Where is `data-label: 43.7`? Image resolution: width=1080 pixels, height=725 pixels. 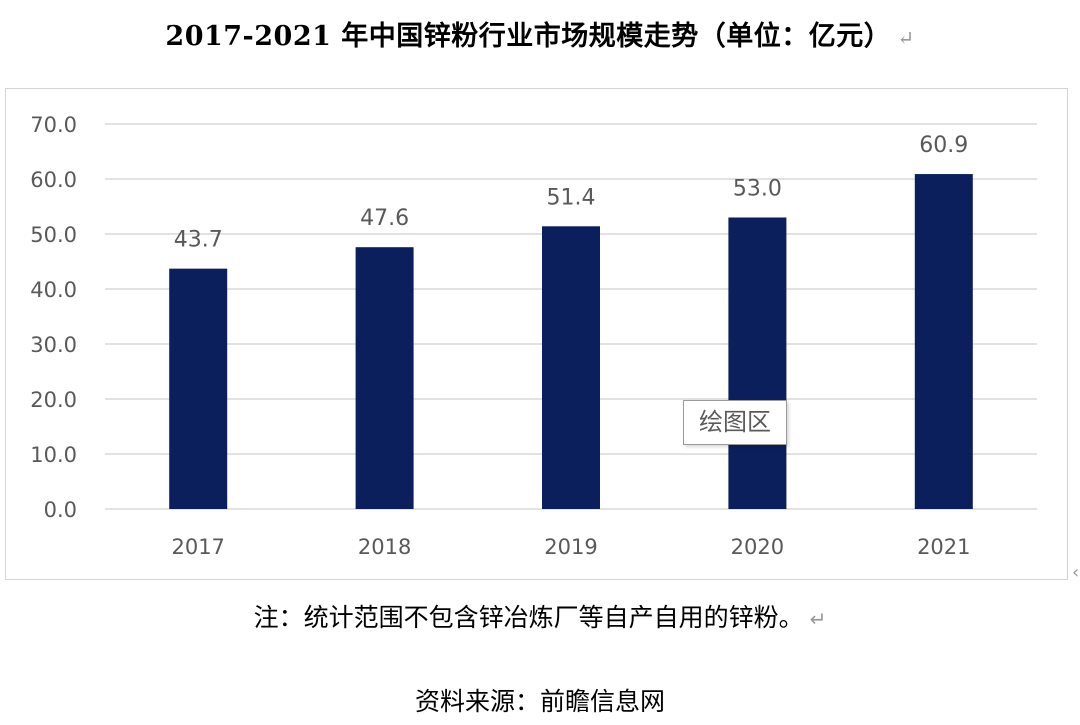
data-label: 43.7 is located at coordinates (198, 240).